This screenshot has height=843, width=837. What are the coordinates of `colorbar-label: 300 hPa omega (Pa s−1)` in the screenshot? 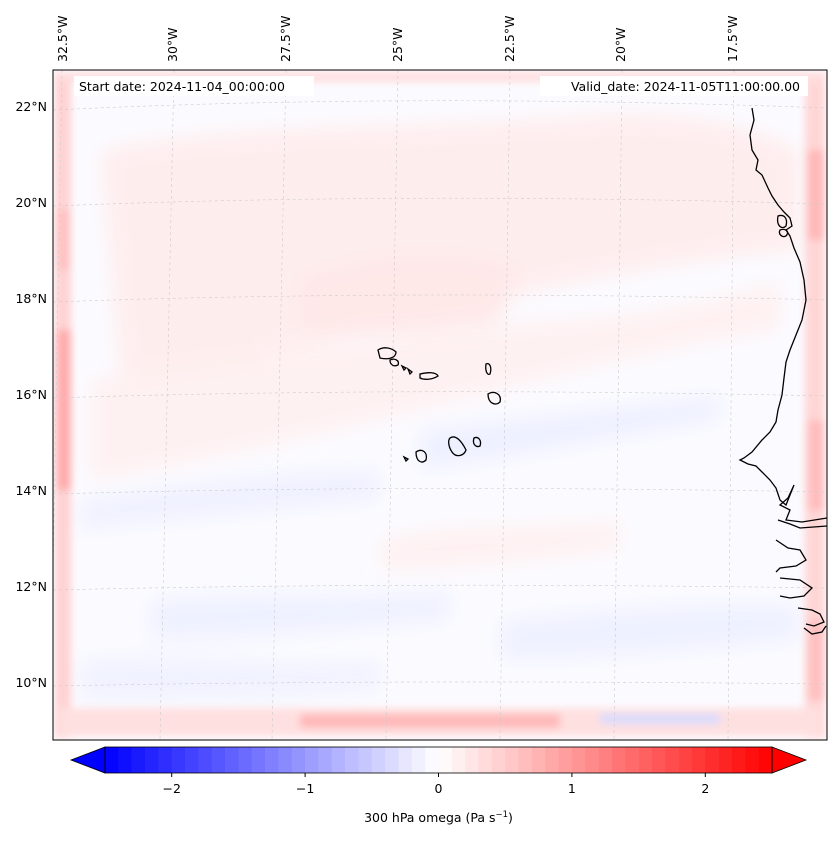 It's located at (438, 817).